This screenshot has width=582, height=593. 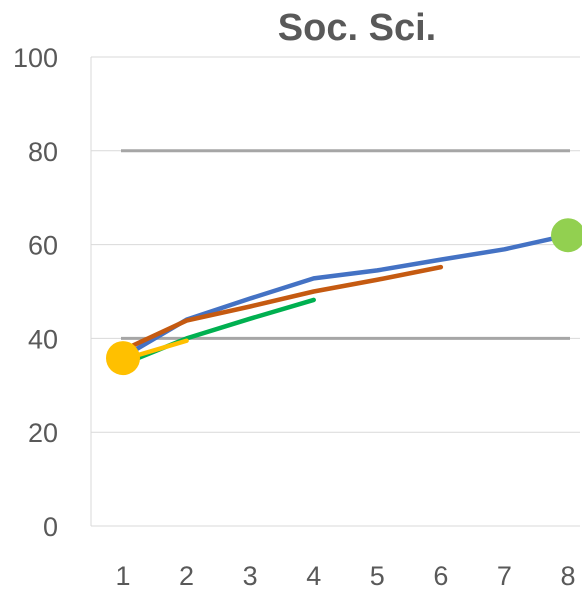 What do you see at coordinates (186, 576) in the screenshot?
I see `x-tick-label-1: 2` at bounding box center [186, 576].